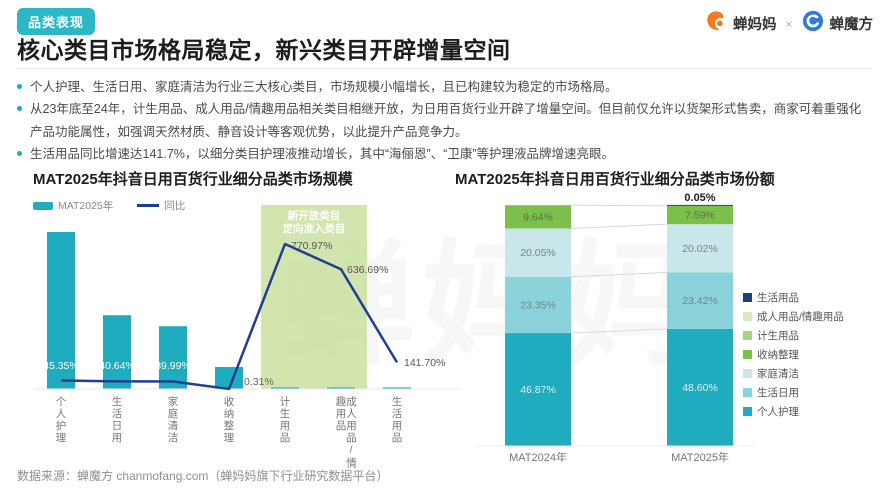 This screenshot has height=500, width=889. I want to click on yoy-label: 636.69%, so click(367, 270).